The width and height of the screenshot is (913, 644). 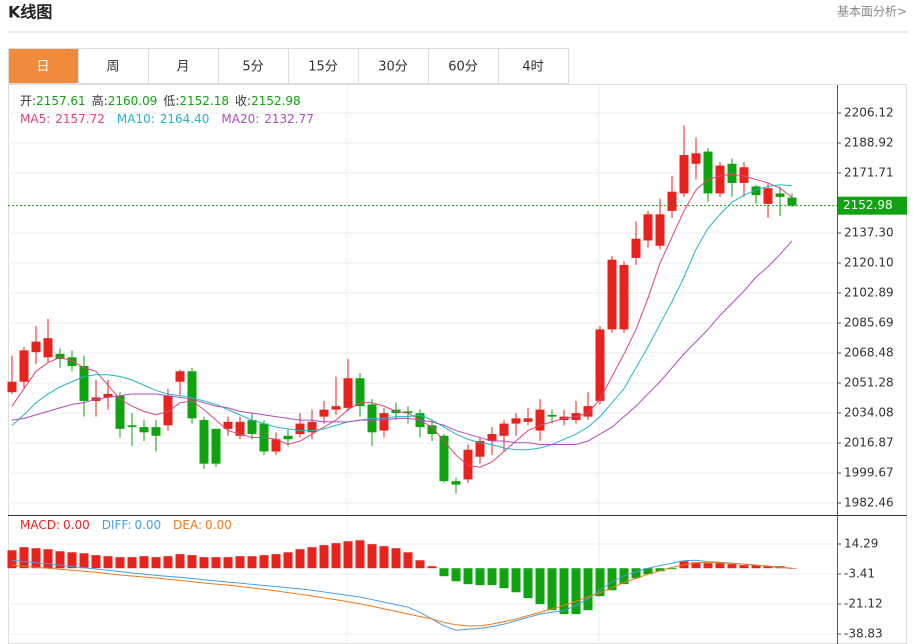 I want to click on y-tick-label: -38.83, so click(x=863, y=634).